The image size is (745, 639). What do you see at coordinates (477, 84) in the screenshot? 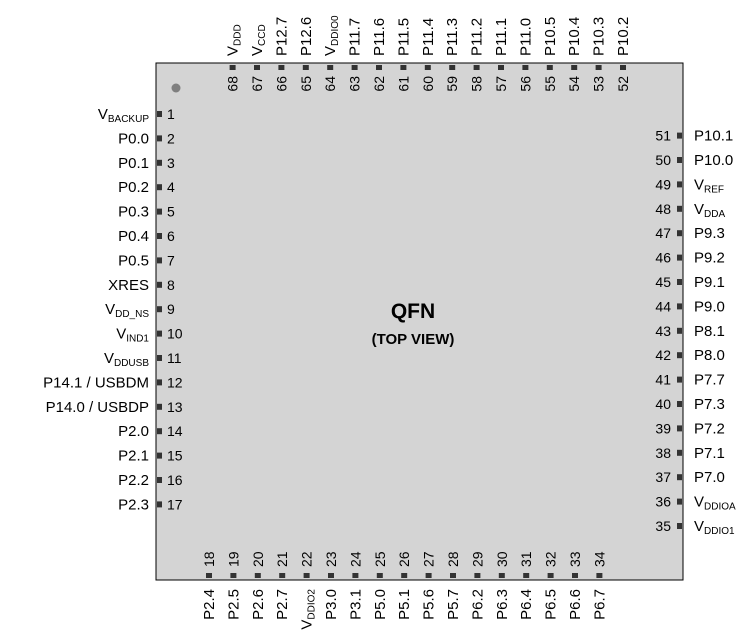
I see `pin-58-number: 58` at bounding box center [477, 84].